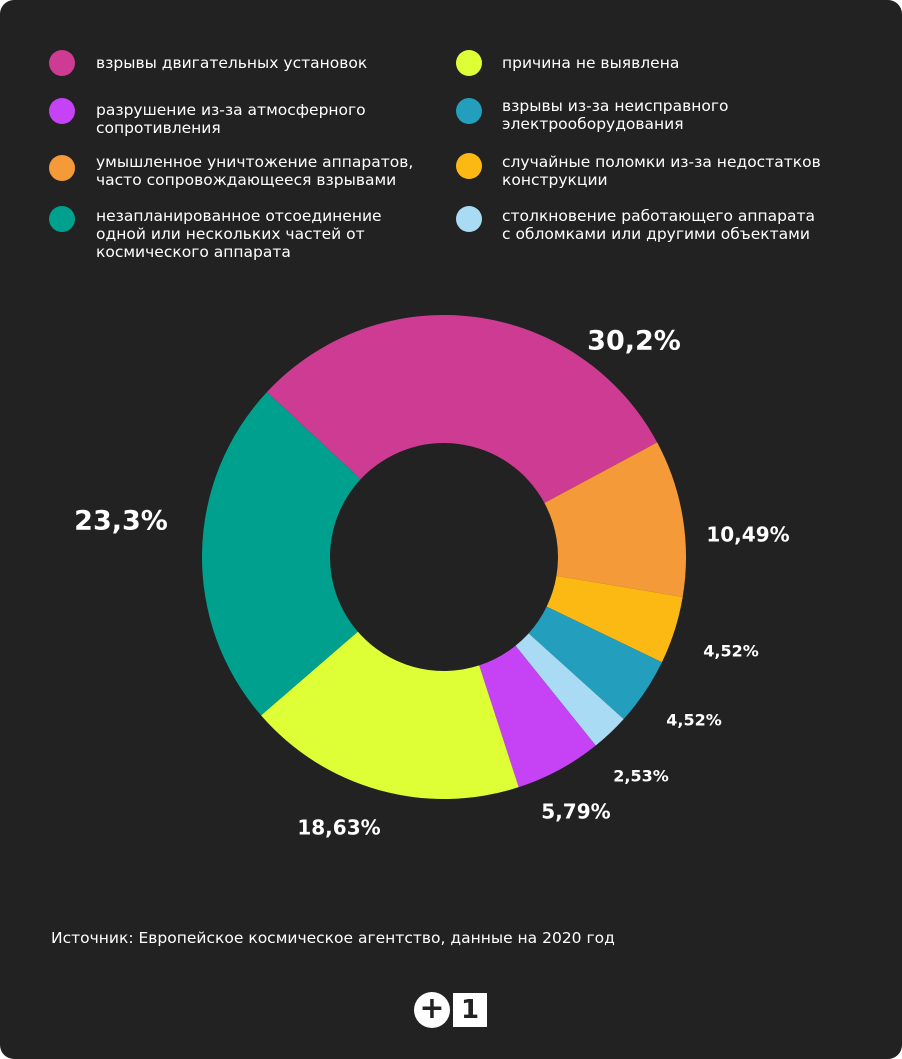 This screenshot has height=1059, width=902. Describe the element at coordinates (747, 535) in the screenshot. I see `slice-percent-label: 10,49%` at that location.